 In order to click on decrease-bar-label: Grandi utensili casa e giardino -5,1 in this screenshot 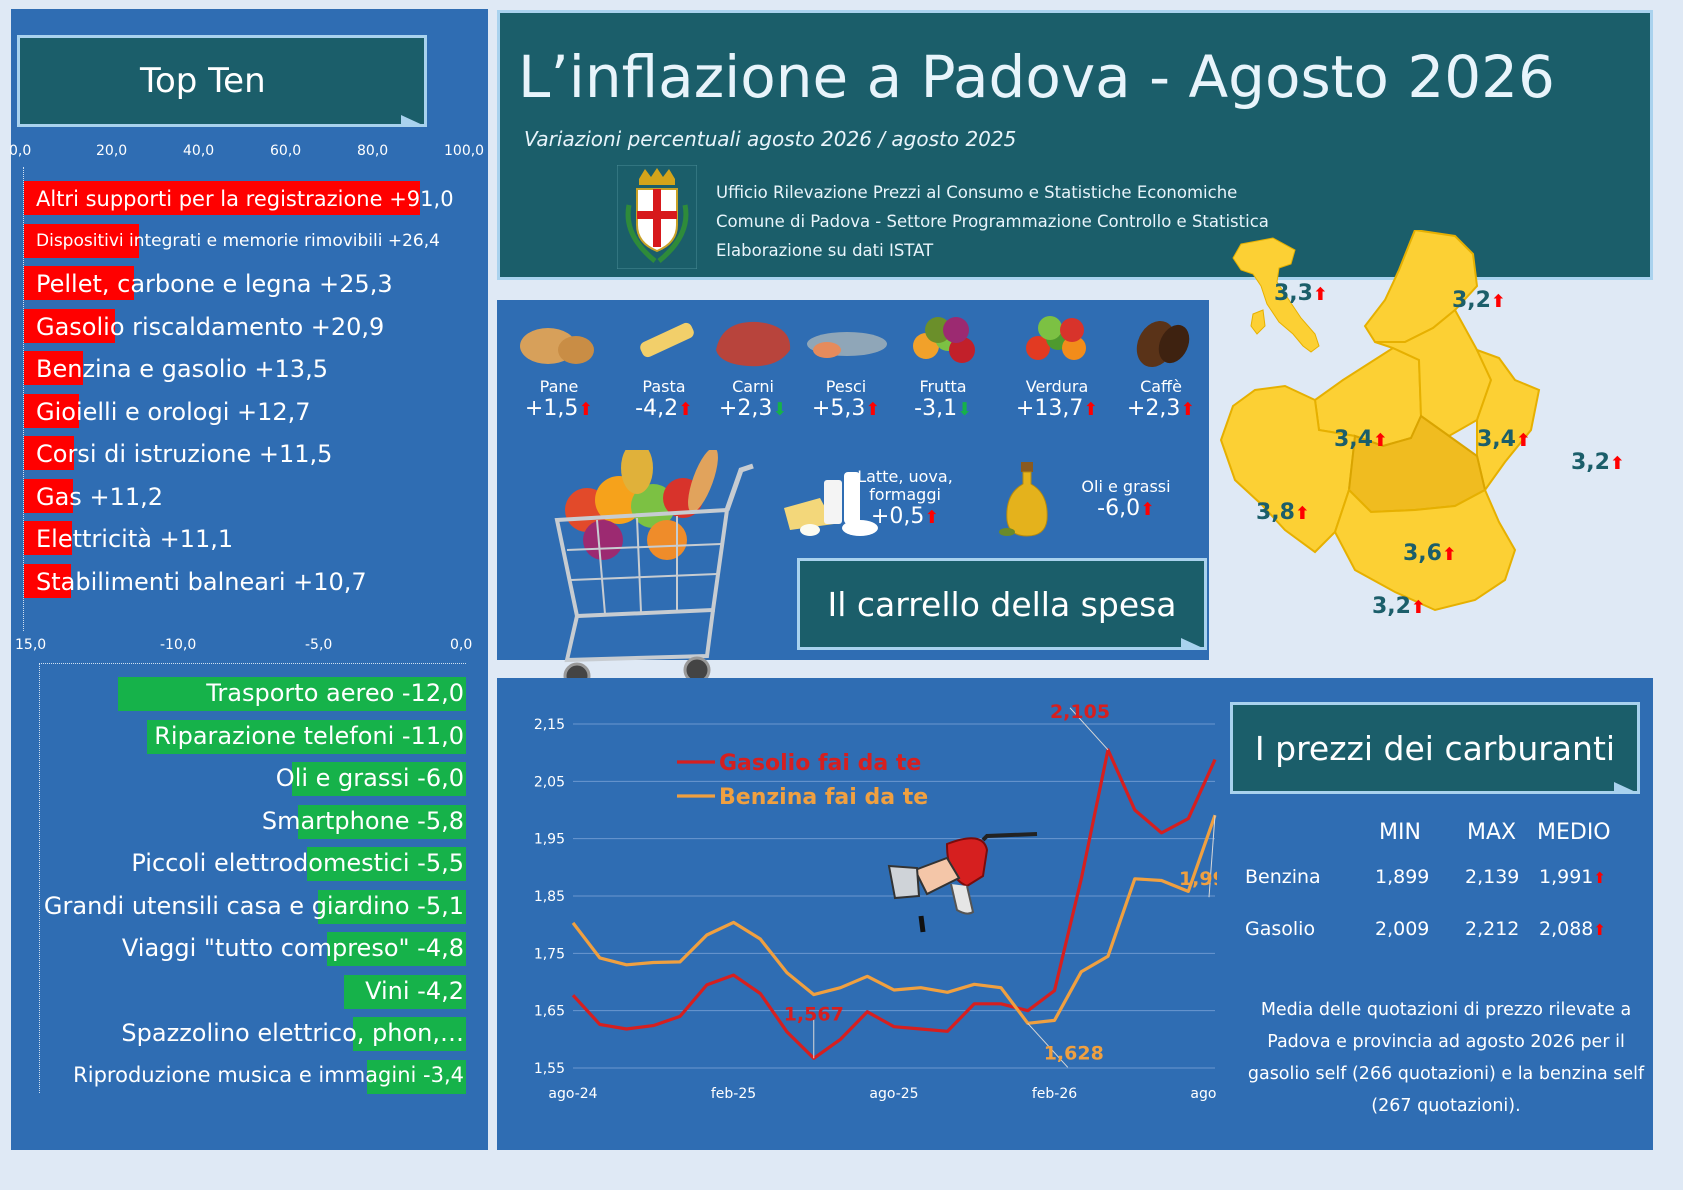, I will do `click(253, 905)`.